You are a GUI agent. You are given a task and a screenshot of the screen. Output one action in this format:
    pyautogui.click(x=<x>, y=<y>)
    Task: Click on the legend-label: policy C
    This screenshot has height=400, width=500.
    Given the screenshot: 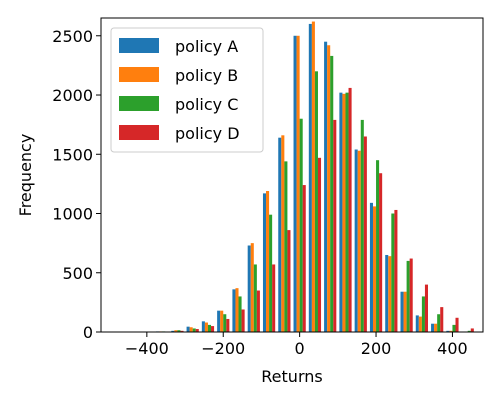 What is the action you would take?
    pyautogui.click(x=206, y=104)
    